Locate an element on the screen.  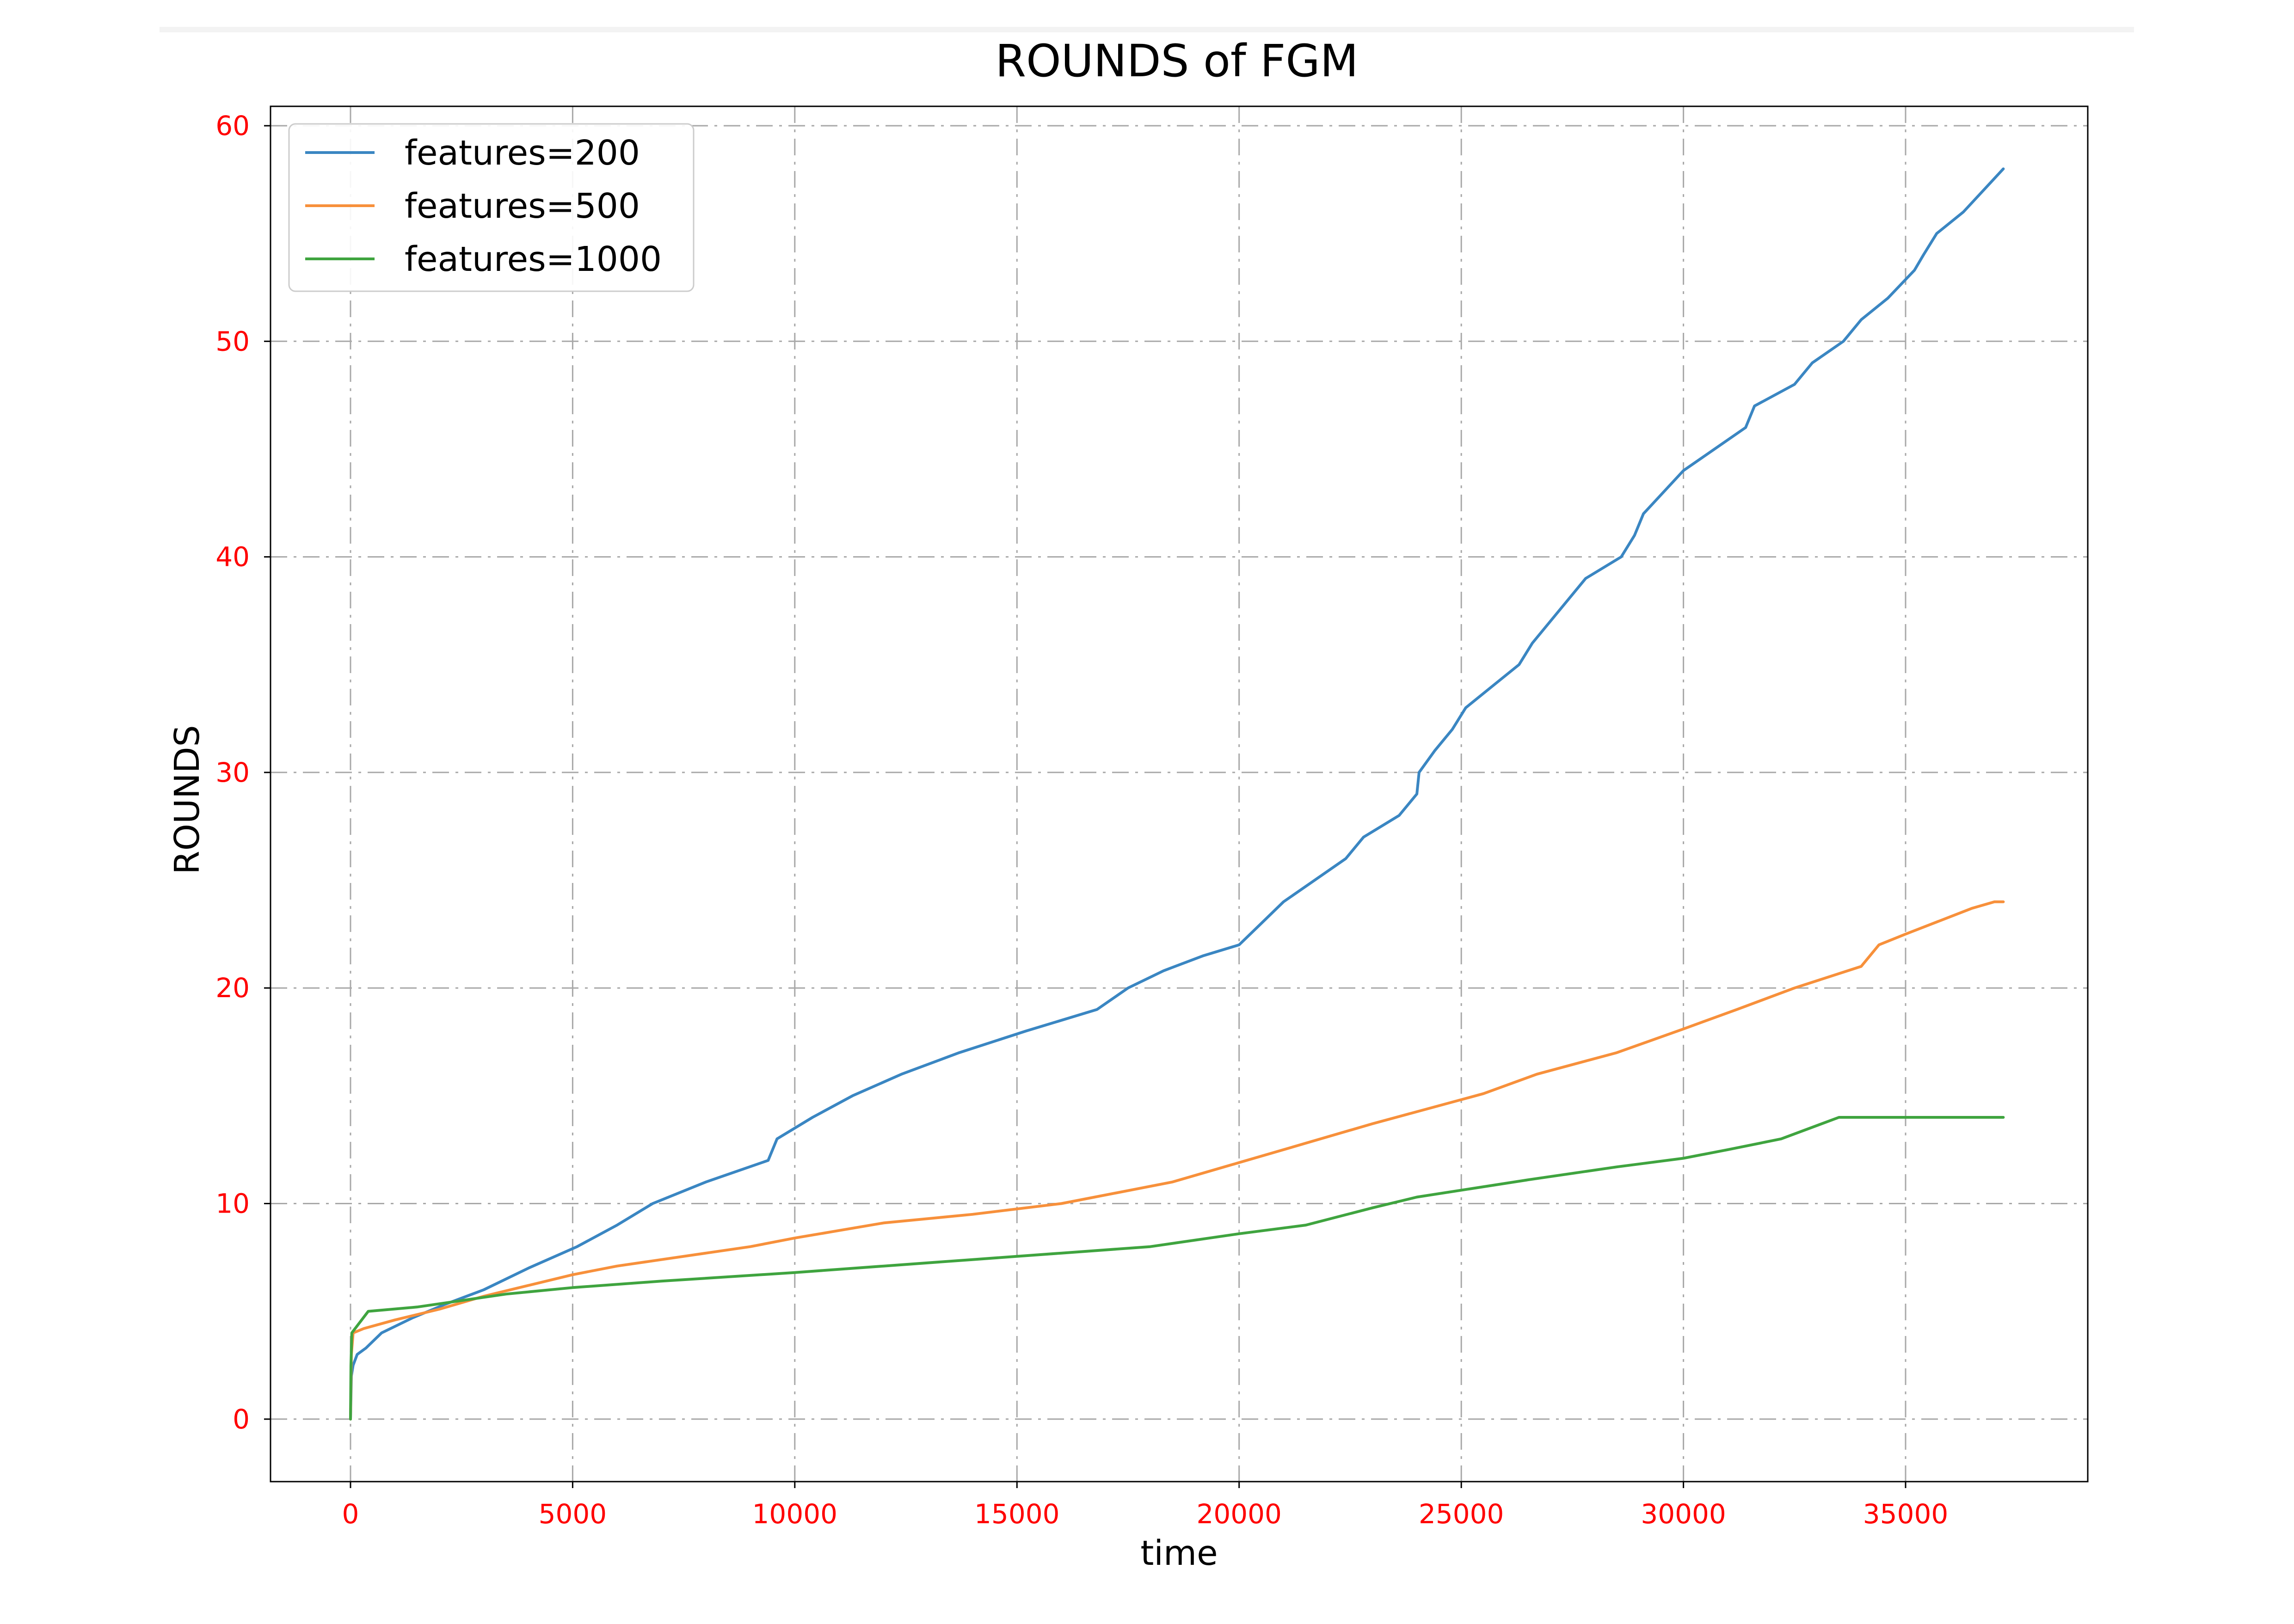
x-tick-label: 30000 is located at coordinates (1683, 1514).